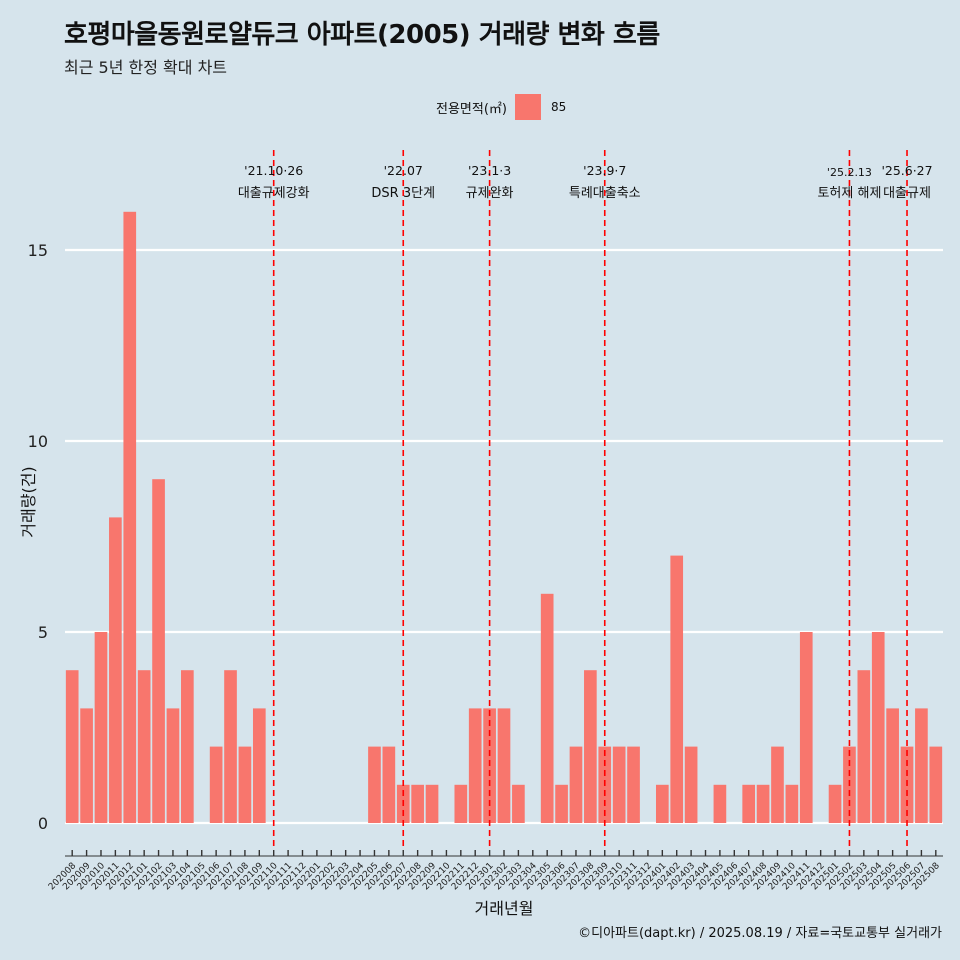 The height and width of the screenshot is (960, 960). Describe the element at coordinates (490, 193) in the screenshot. I see `event-label: 규제완화` at that location.